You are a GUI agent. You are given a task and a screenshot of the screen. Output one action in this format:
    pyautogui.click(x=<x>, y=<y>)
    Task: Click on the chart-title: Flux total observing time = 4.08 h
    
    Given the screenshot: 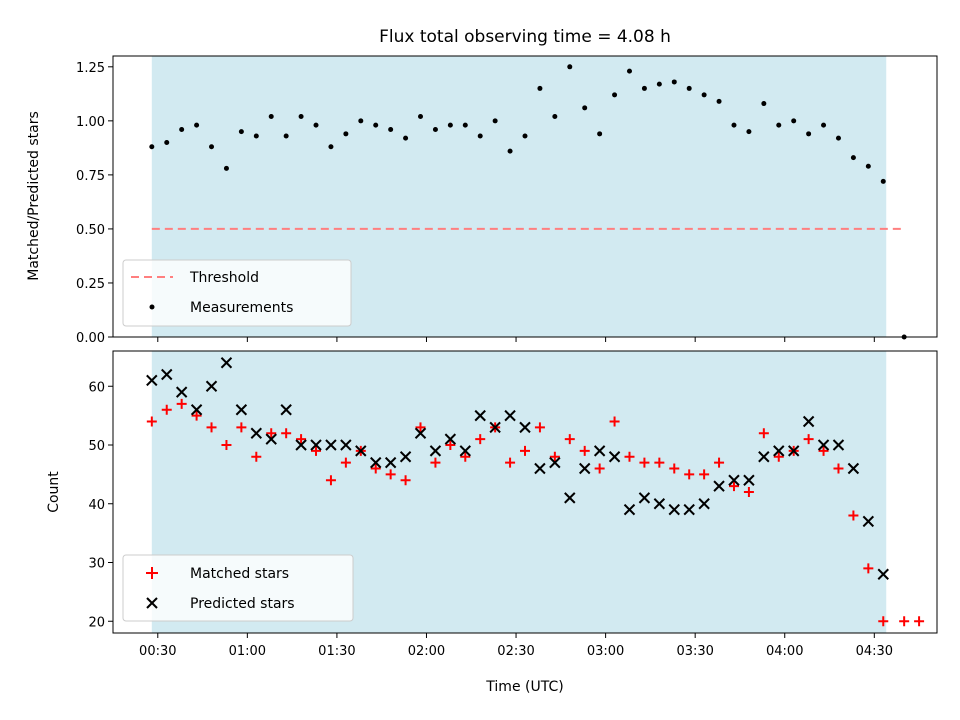 What is the action you would take?
    pyautogui.click(x=525, y=37)
    